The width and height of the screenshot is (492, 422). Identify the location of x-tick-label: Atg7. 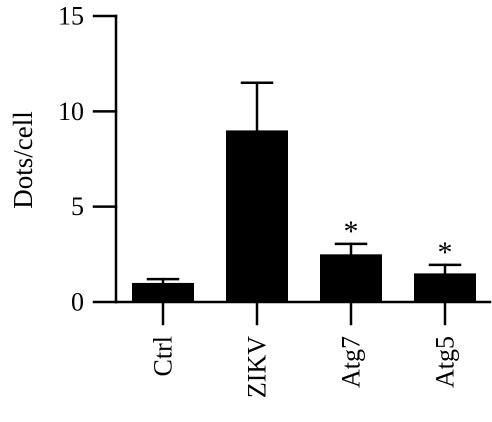
(351, 362).